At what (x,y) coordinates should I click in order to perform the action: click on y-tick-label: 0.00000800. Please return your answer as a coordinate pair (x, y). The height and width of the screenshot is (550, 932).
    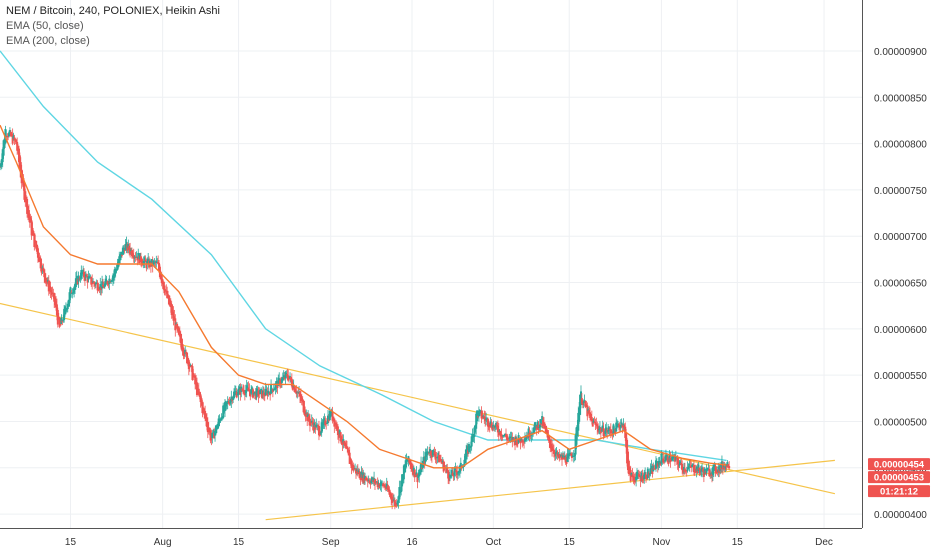
    Looking at the image, I should click on (900, 145).